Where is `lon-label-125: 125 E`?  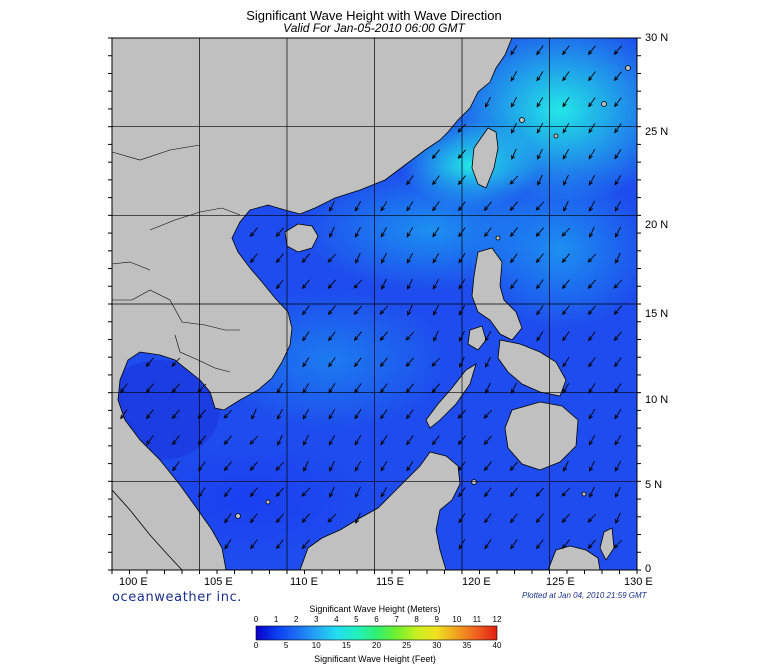 lon-label-125: 125 E is located at coordinates (560, 582).